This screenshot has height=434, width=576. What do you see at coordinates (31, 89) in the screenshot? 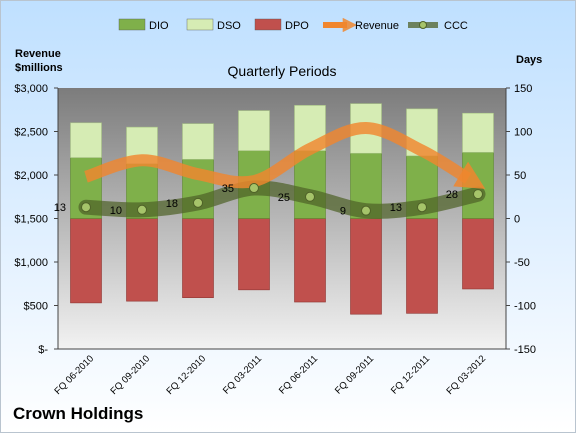
I see `left-tick-label: $3,000` at bounding box center [31, 89].